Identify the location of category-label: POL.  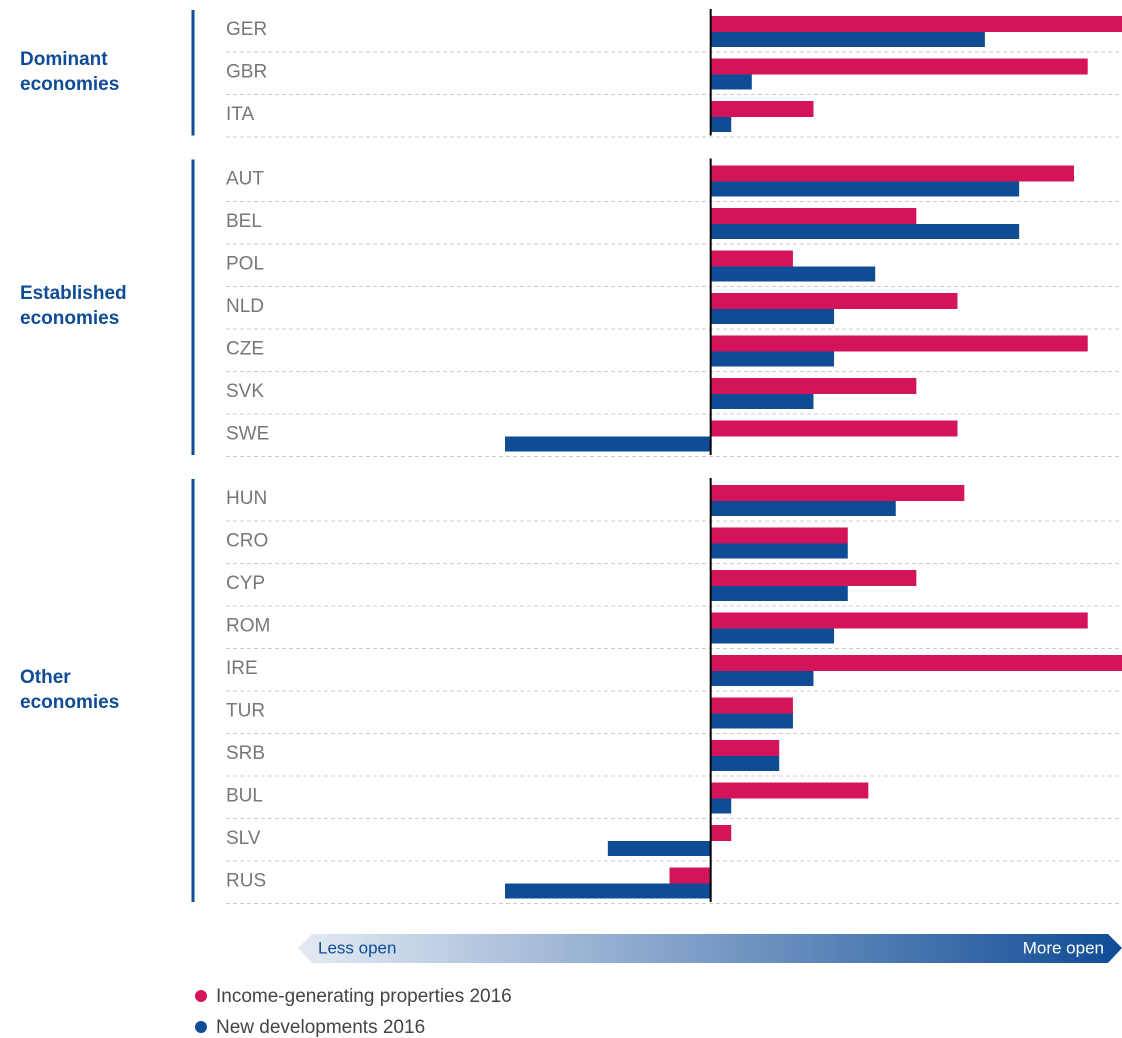
(245, 264).